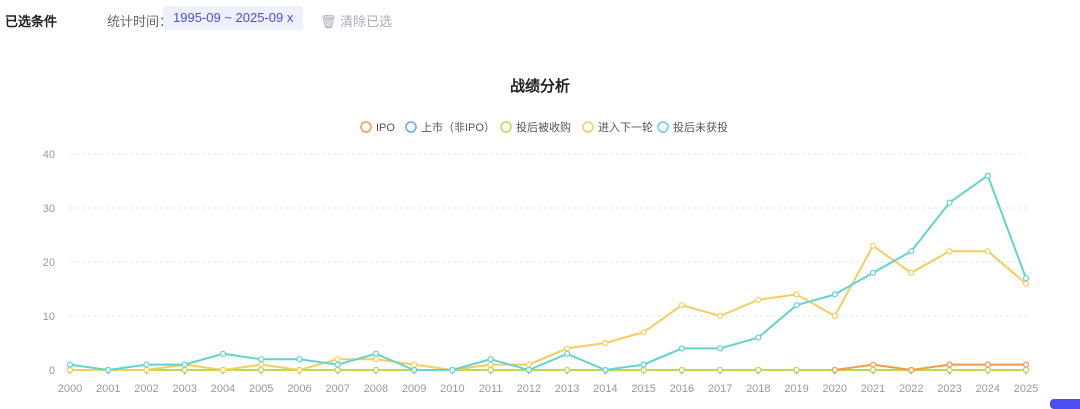 This screenshot has width=1080, height=409. Describe the element at coordinates (758, 389) in the screenshot. I see `x-tick-label: 2018` at that location.